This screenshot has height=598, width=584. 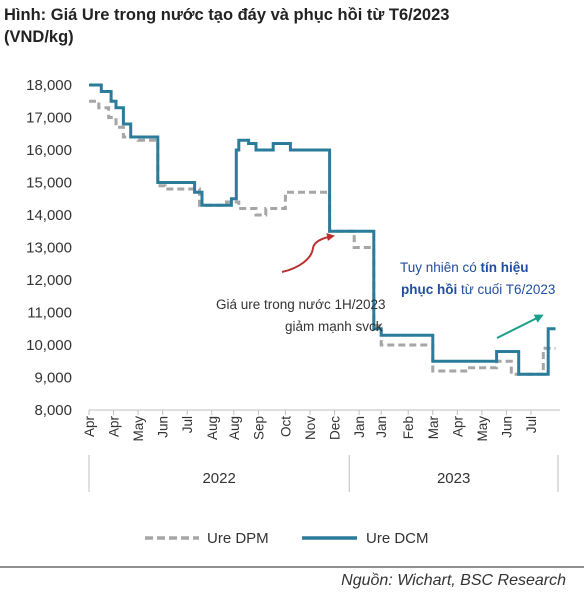 I want to click on y-tick-label: 8,000, so click(x=53, y=410).